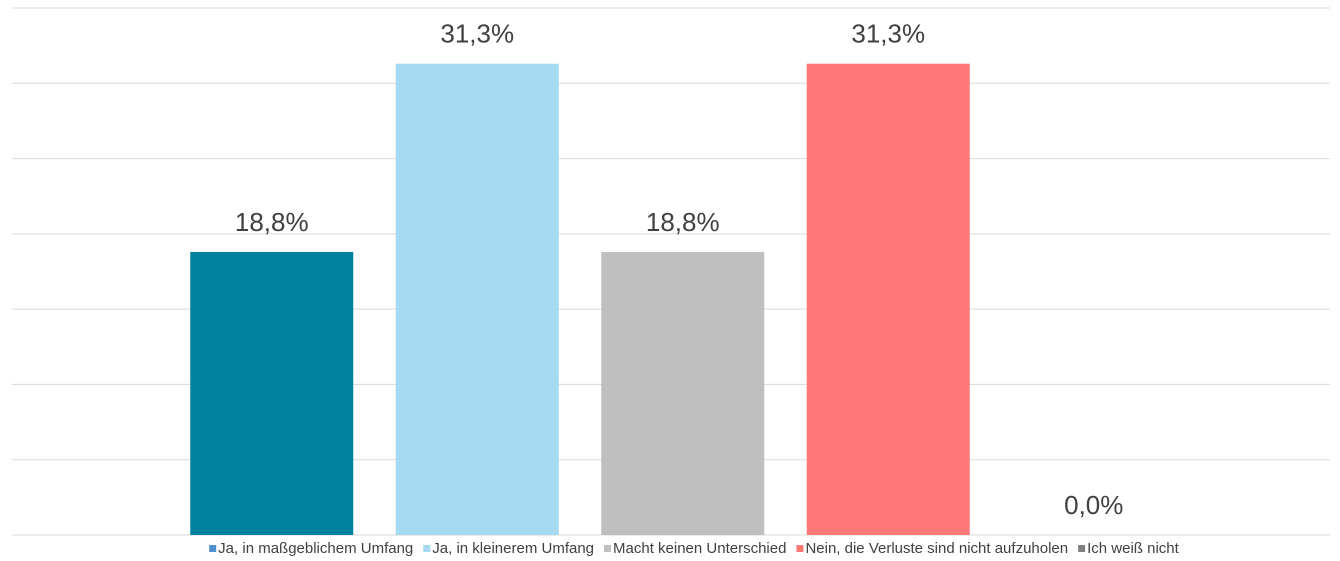  I want to click on legend-label: Ja, in kleinerem Umfang, so click(513, 548).